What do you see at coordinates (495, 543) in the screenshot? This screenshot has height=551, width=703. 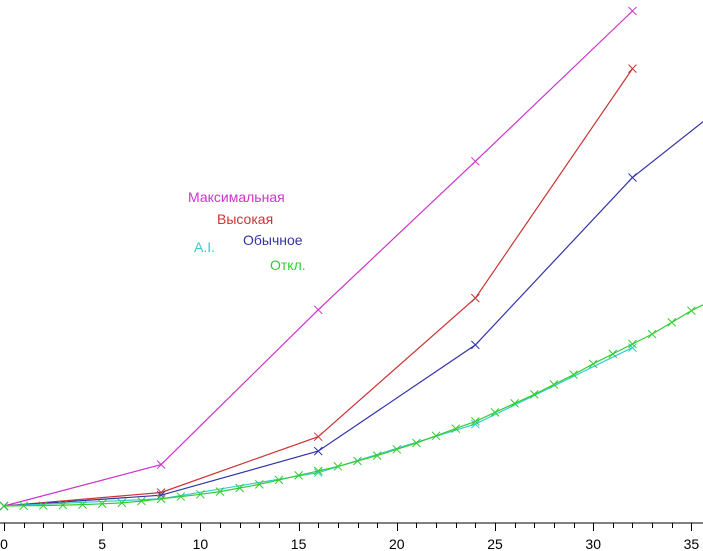 I see `x-tick-label: 25` at bounding box center [495, 543].